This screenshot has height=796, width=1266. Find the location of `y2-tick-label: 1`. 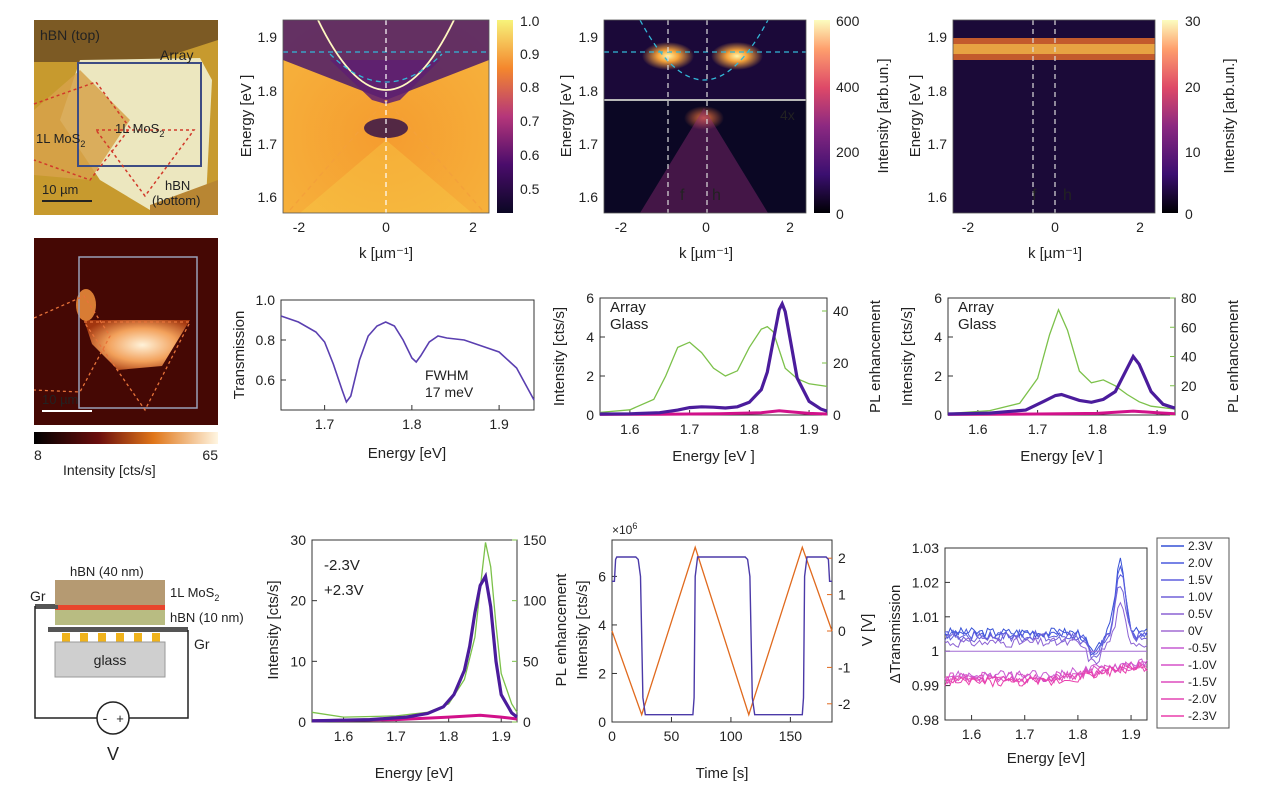

y2-tick-label: 1 is located at coordinates (842, 595).